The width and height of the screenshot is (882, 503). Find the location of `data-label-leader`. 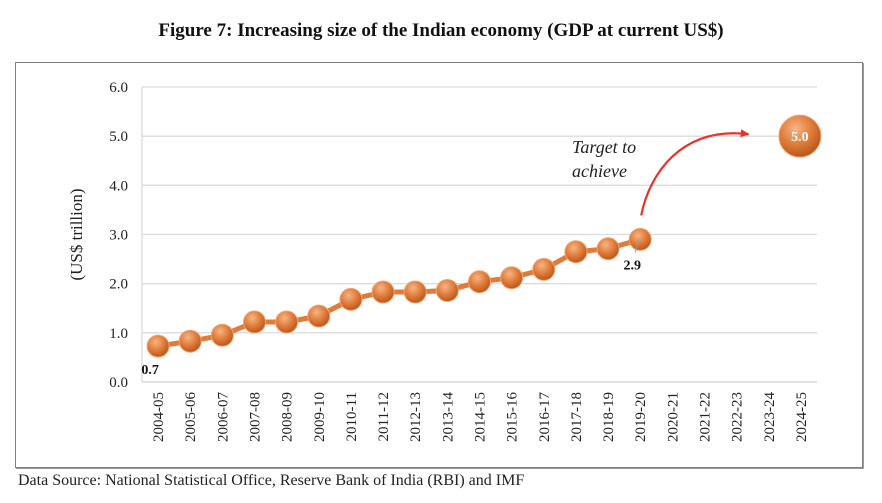

data-label-leader is located at coordinates (637, 246).